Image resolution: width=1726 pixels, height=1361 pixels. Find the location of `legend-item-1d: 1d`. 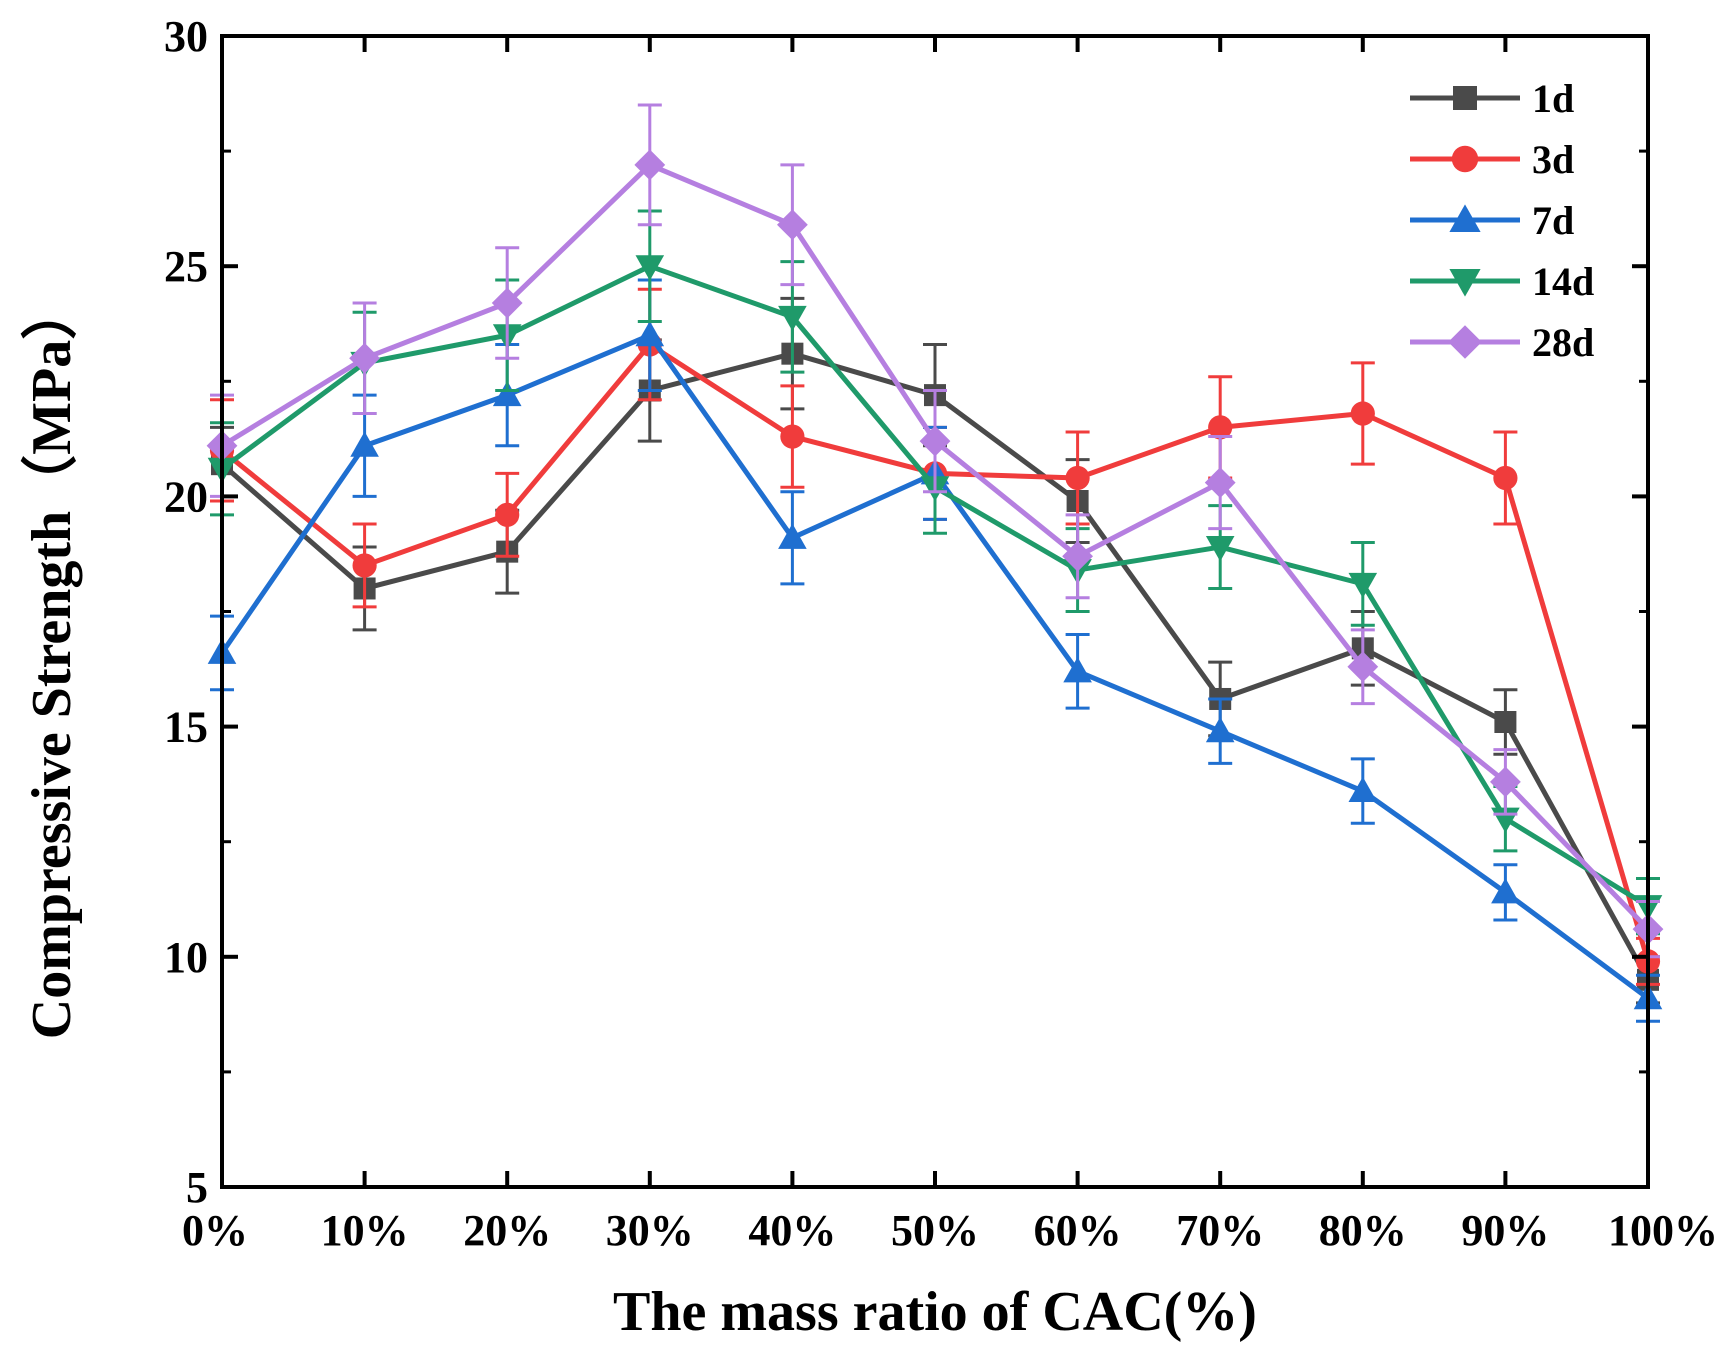

legend-item-1d: 1d is located at coordinates (1492, 98).